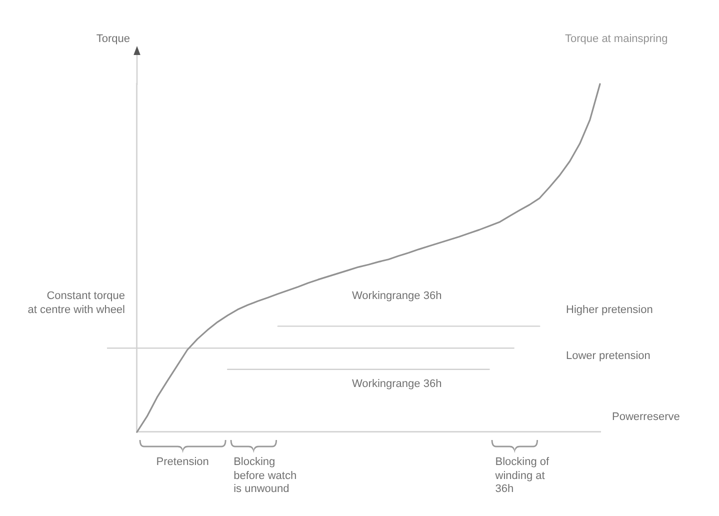  What do you see at coordinates (182, 463) in the screenshot?
I see `text: Pretension` at bounding box center [182, 463].